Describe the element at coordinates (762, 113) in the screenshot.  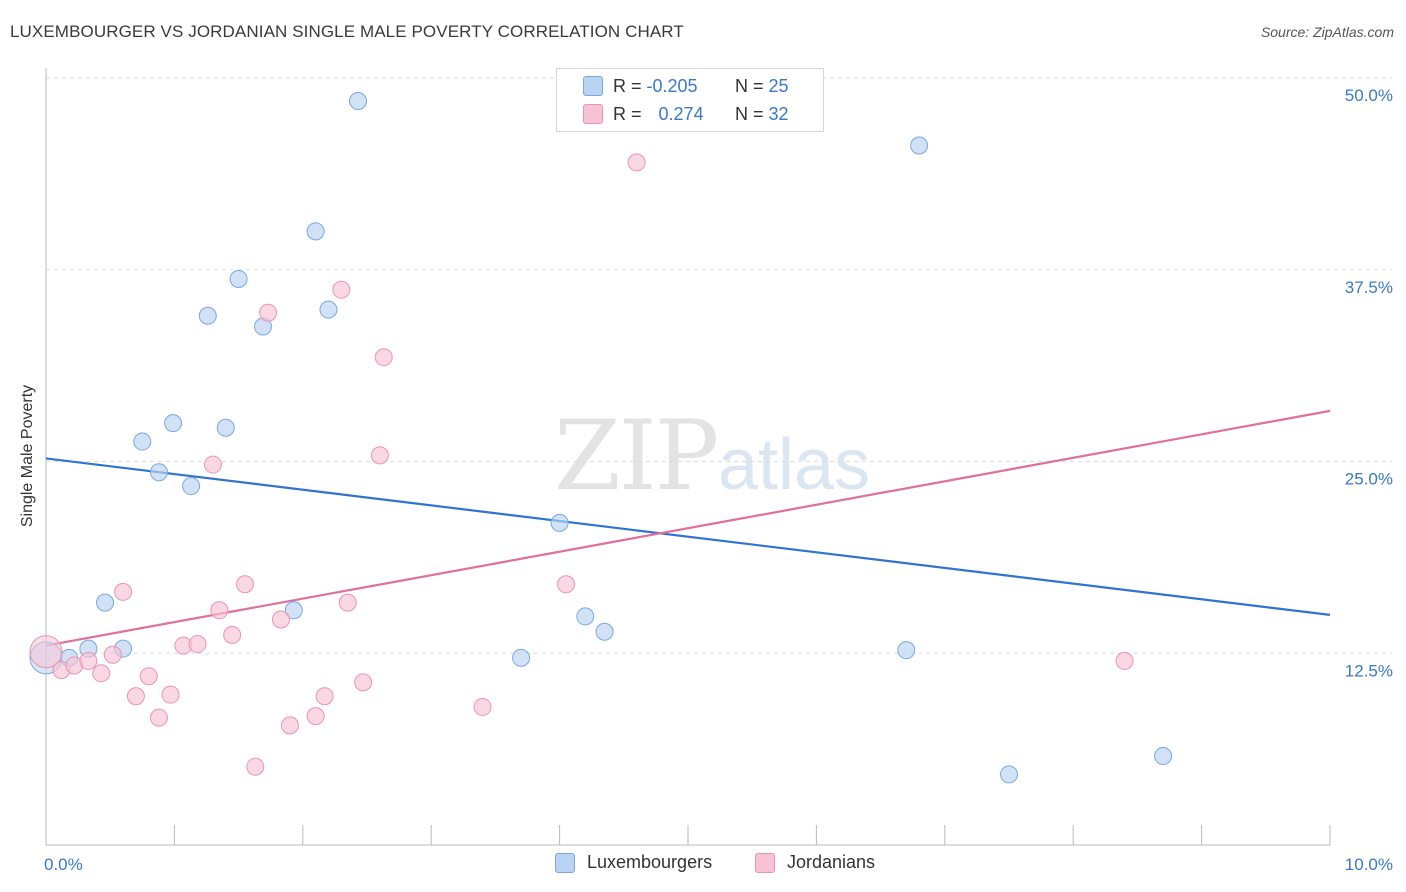
I see `legend-n: N = 32` at that location.